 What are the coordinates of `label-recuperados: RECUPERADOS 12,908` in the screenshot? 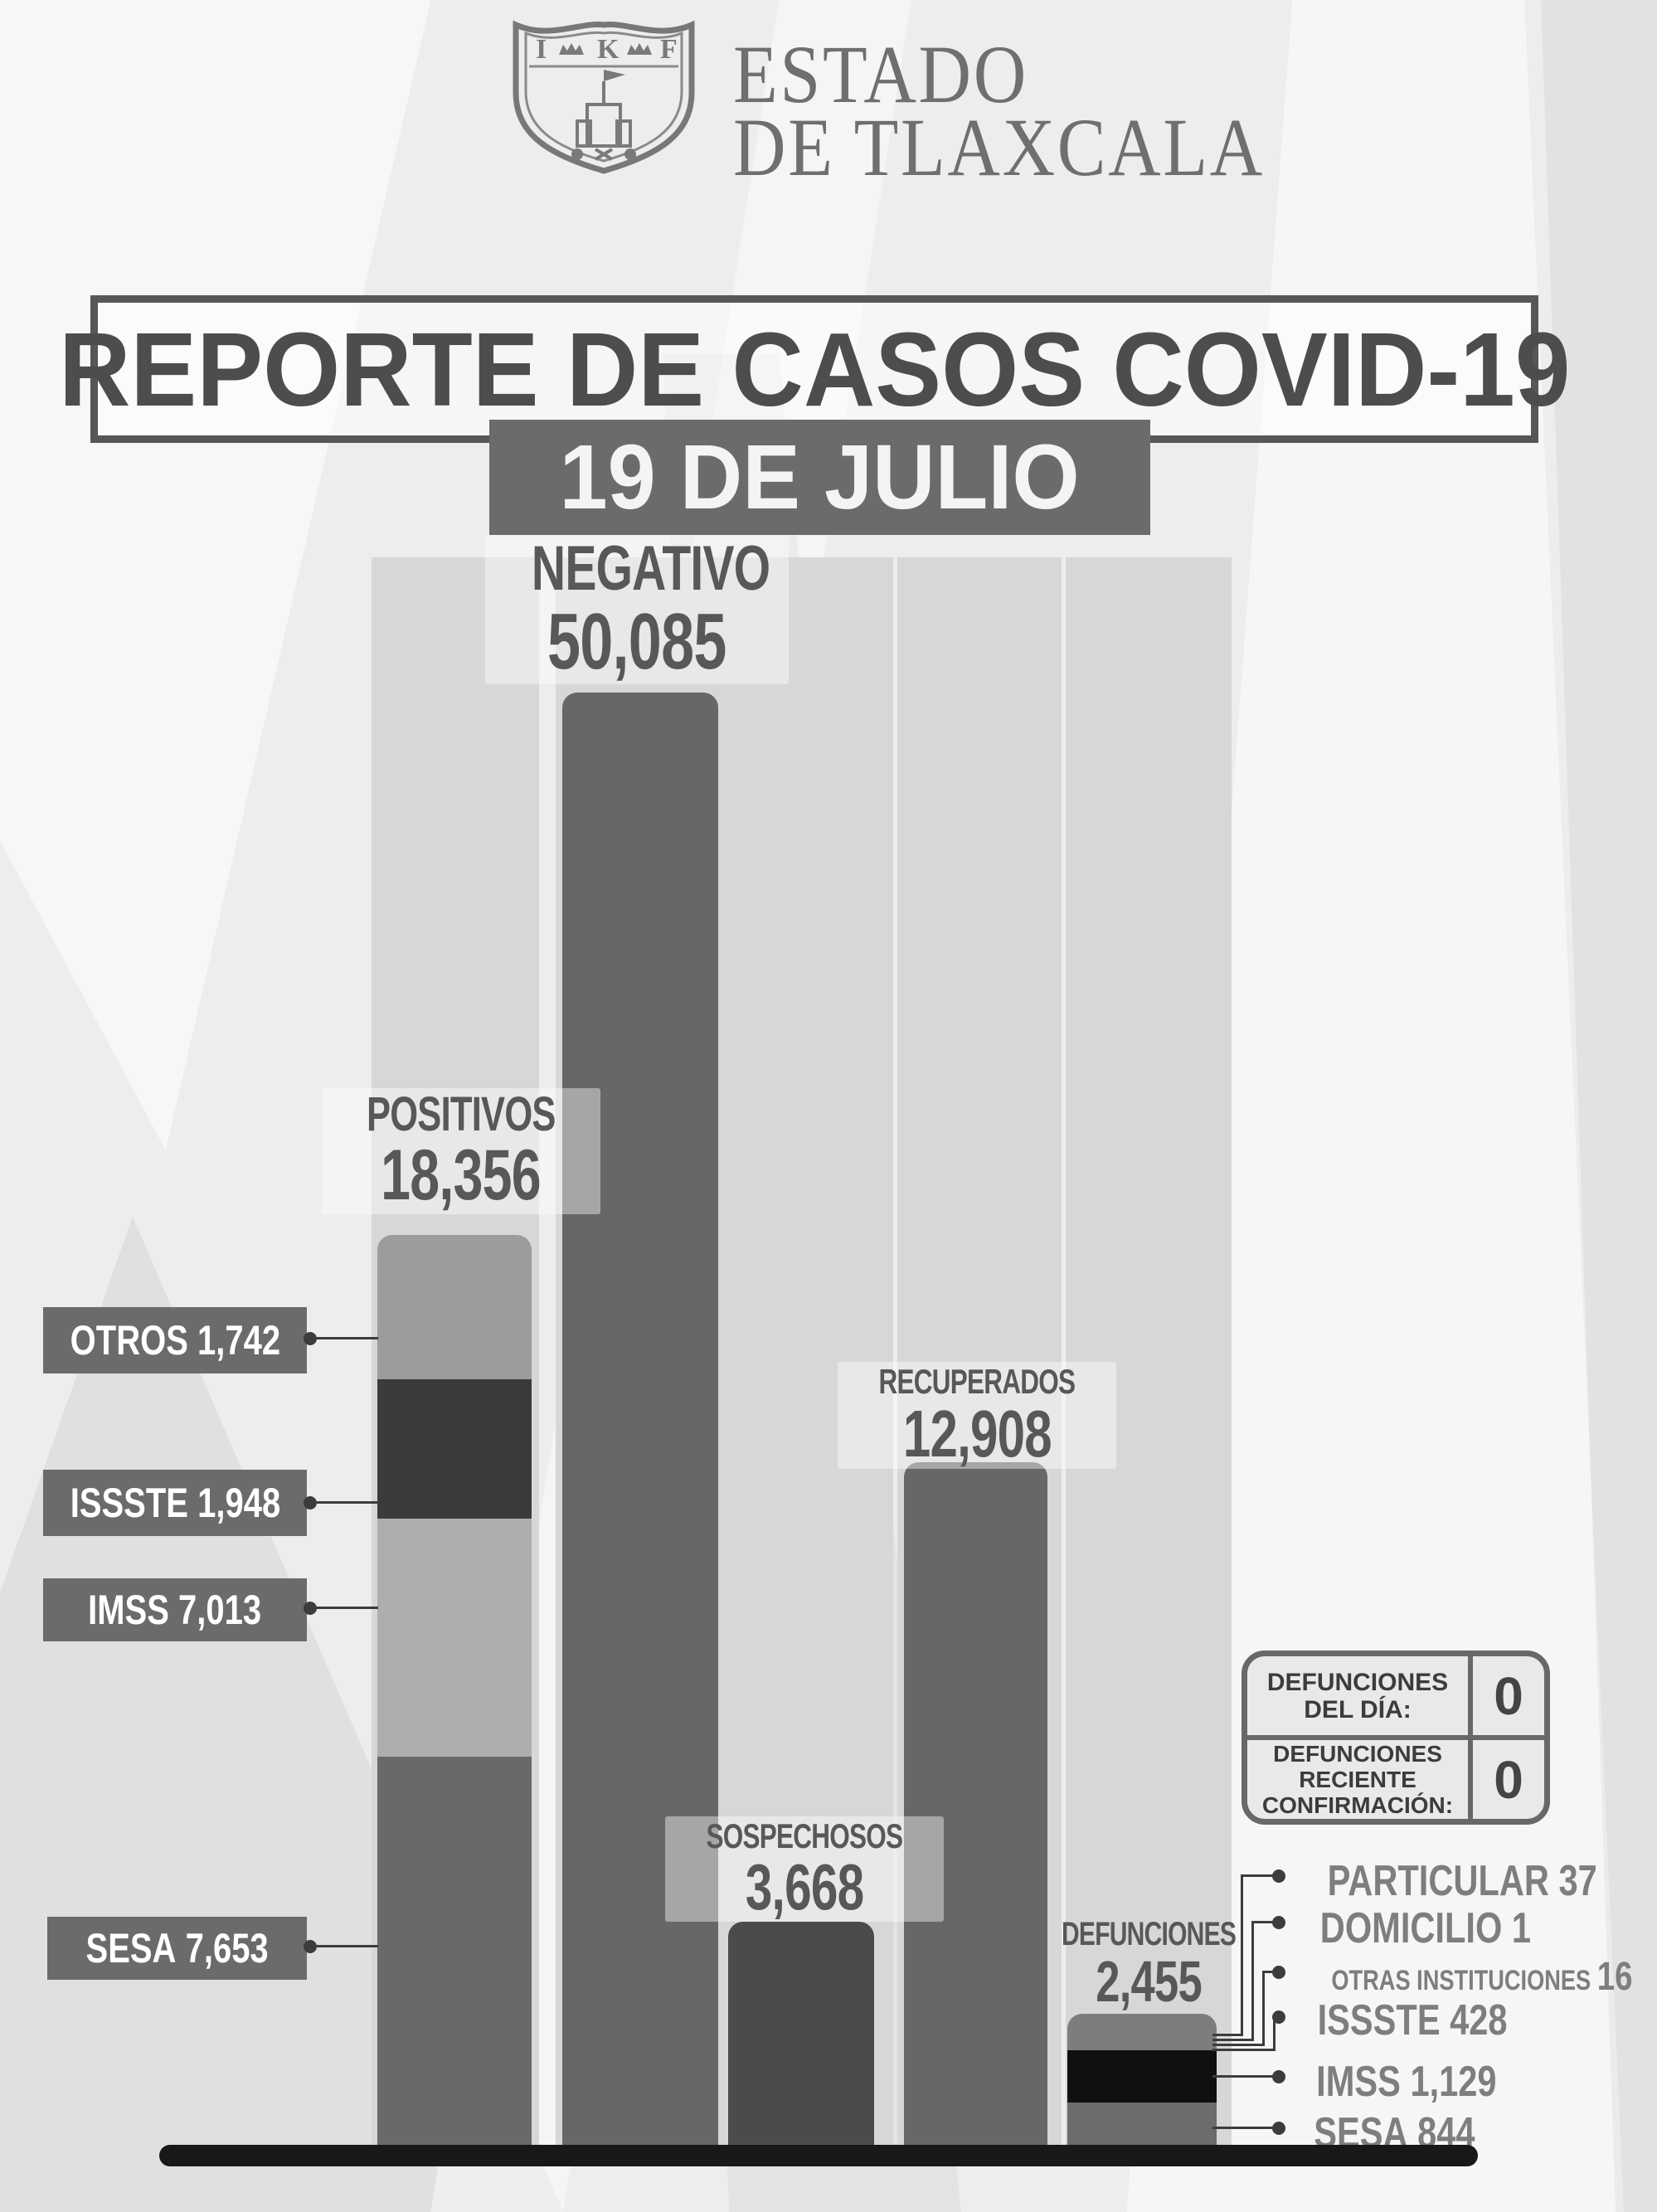 It's located at (977, 1416).